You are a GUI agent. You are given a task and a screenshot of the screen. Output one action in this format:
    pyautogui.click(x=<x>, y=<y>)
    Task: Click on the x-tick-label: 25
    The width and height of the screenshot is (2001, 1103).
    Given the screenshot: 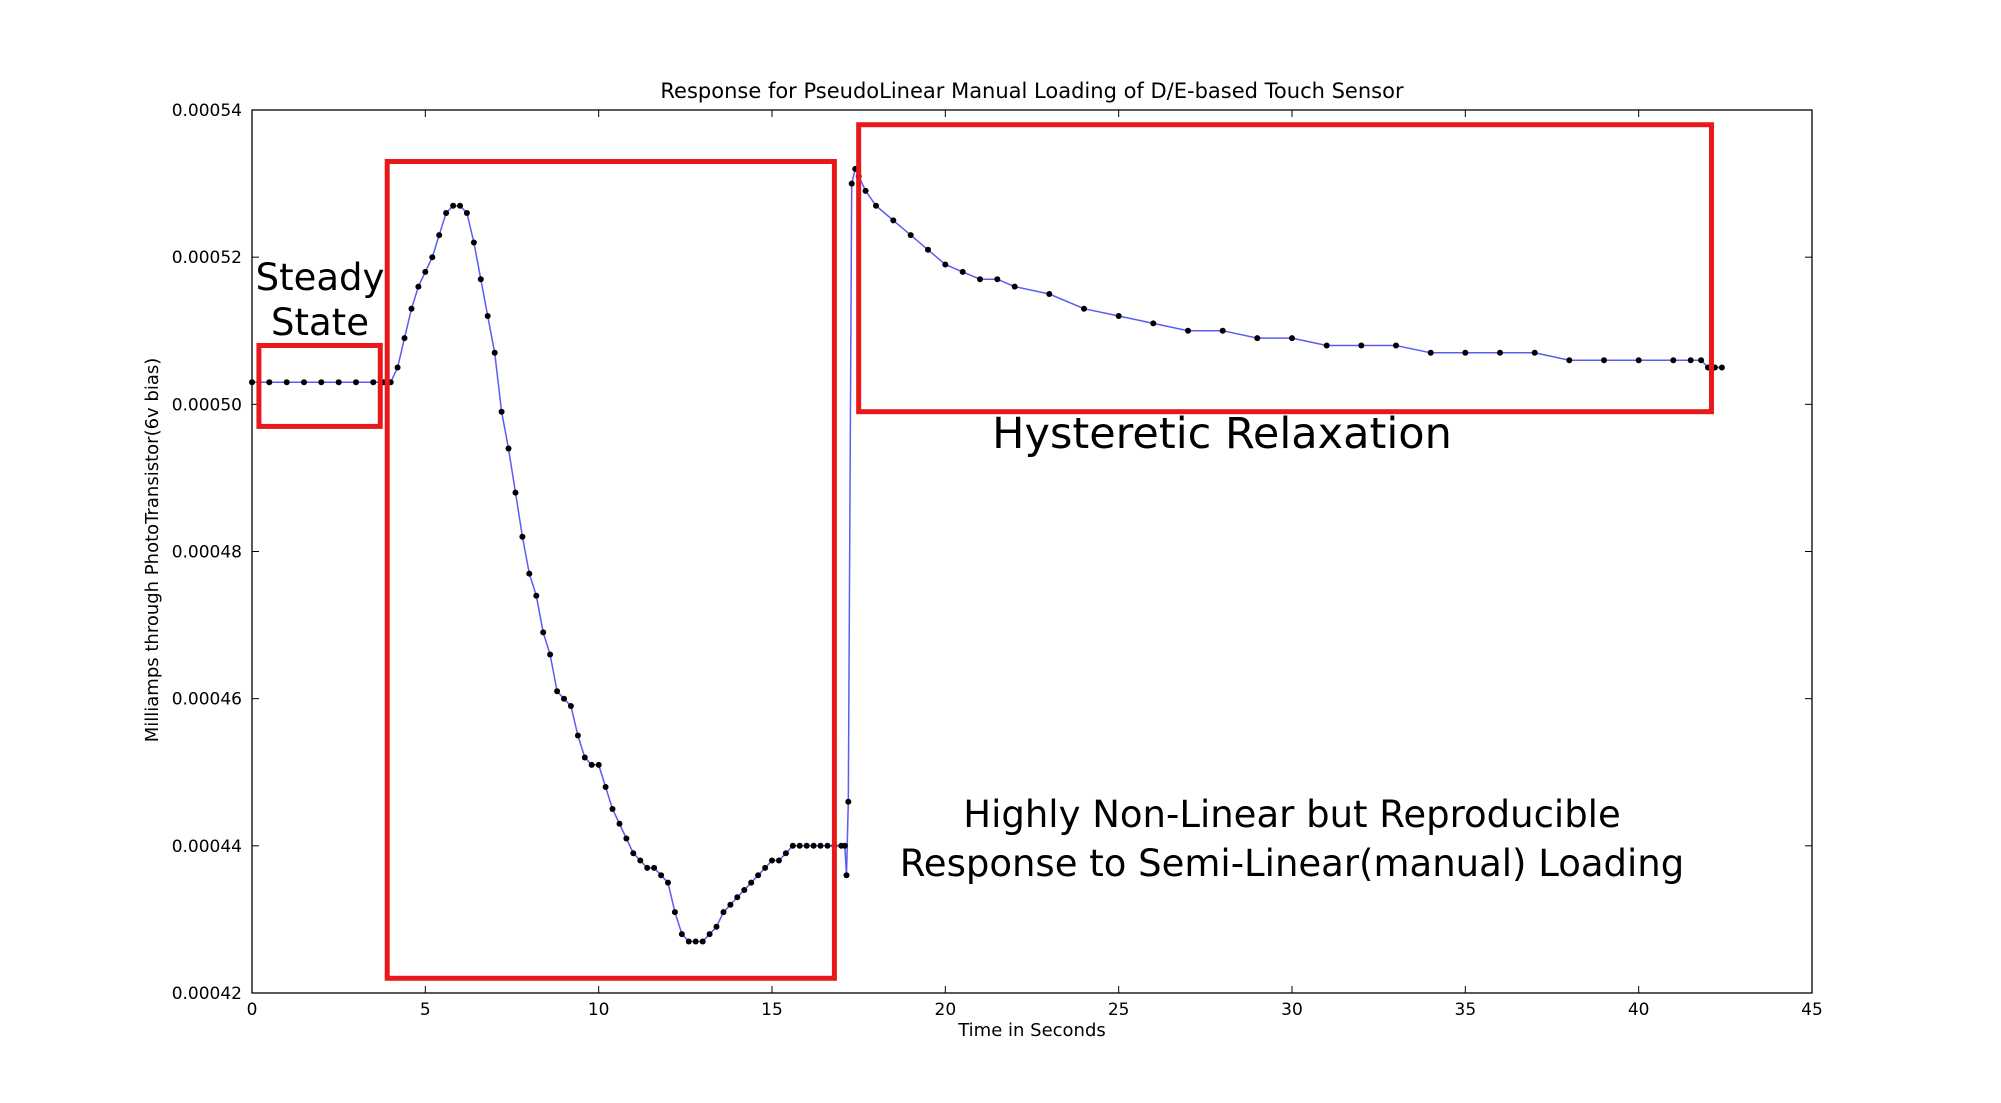 What is the action you would take?
    pyautogui.click(x=1119, y=1010)
    